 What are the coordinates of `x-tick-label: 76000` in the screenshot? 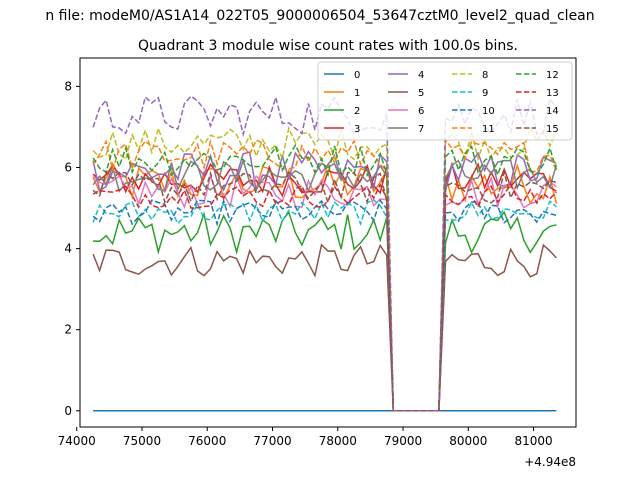 It's located at (207, 441).